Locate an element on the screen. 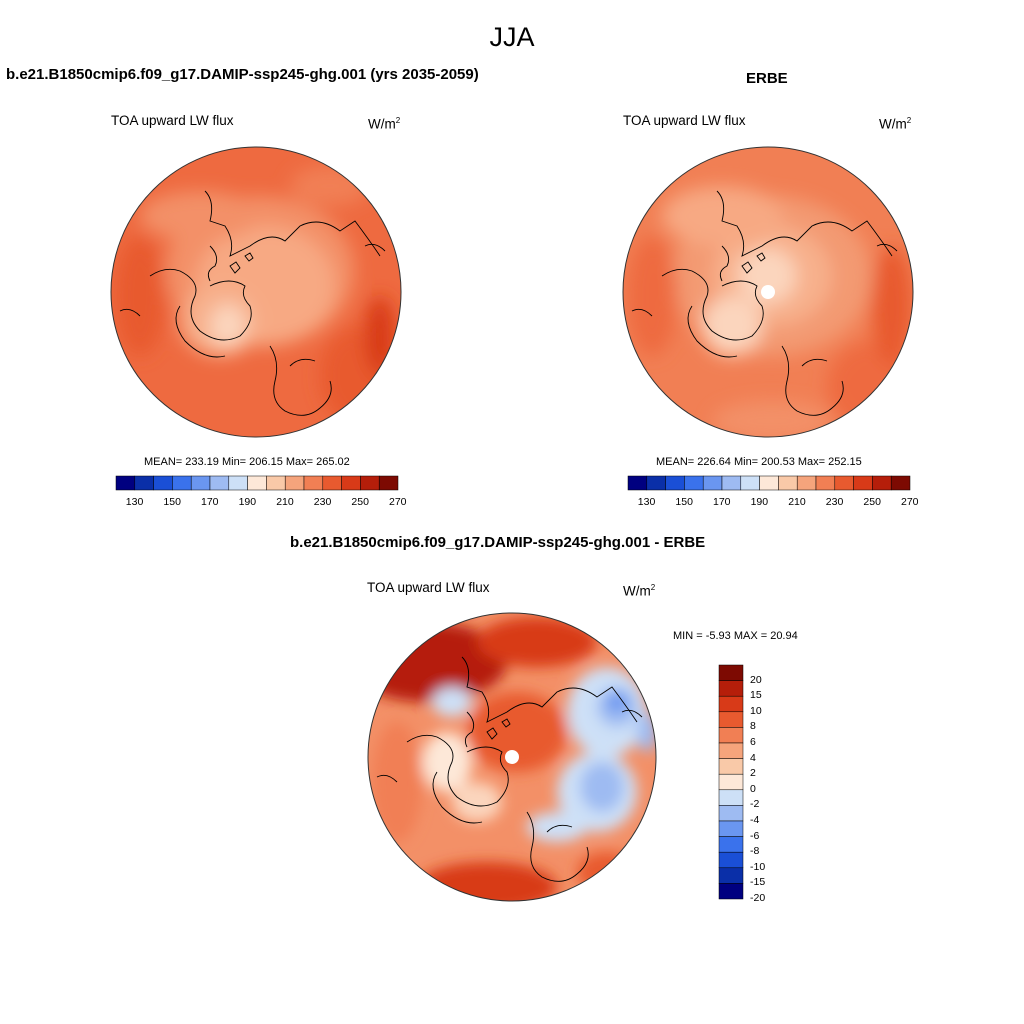  panel-b-variable: TOA upward LW flux is located at coordinates (428, 587).